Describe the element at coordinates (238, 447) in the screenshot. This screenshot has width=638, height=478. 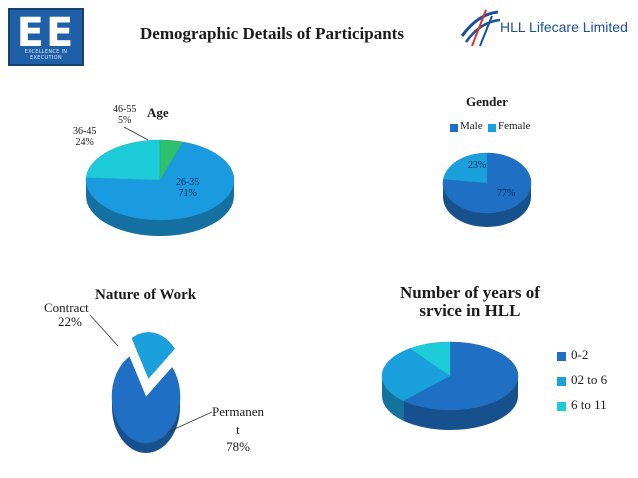
I see `work-val-permanent: 78%` at that location.